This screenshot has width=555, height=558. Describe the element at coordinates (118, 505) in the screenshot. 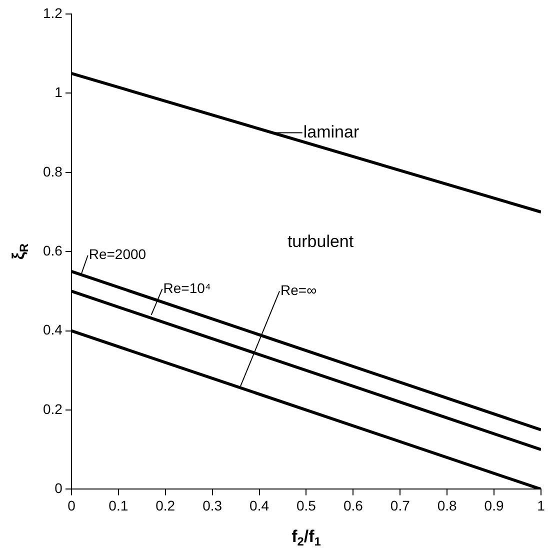

I see `x-tick-label: 0.1` at that location.